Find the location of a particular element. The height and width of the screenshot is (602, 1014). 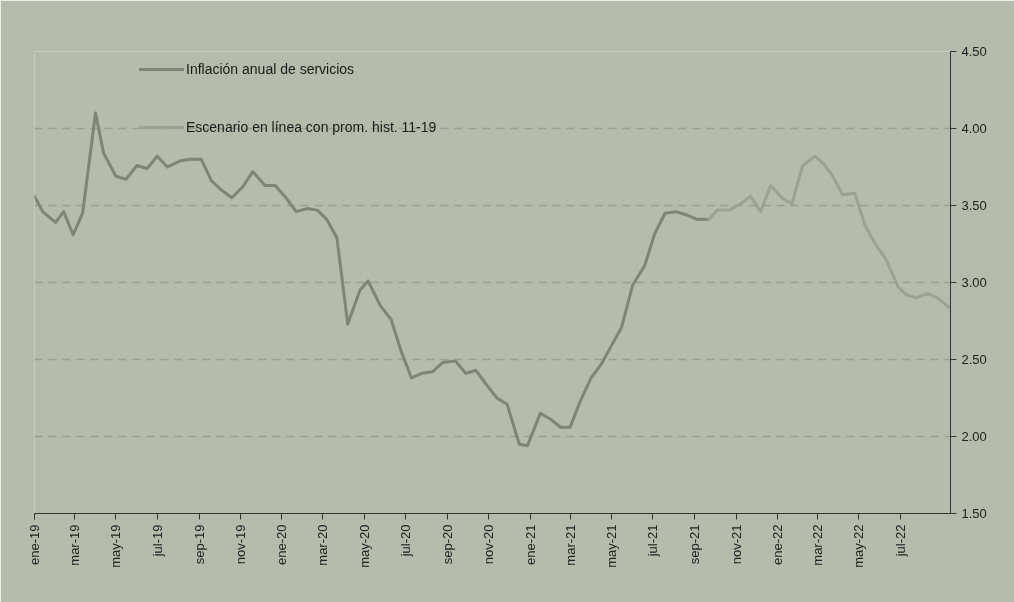

x-tick-label: mar-20 is located at coordinates (323, 545).